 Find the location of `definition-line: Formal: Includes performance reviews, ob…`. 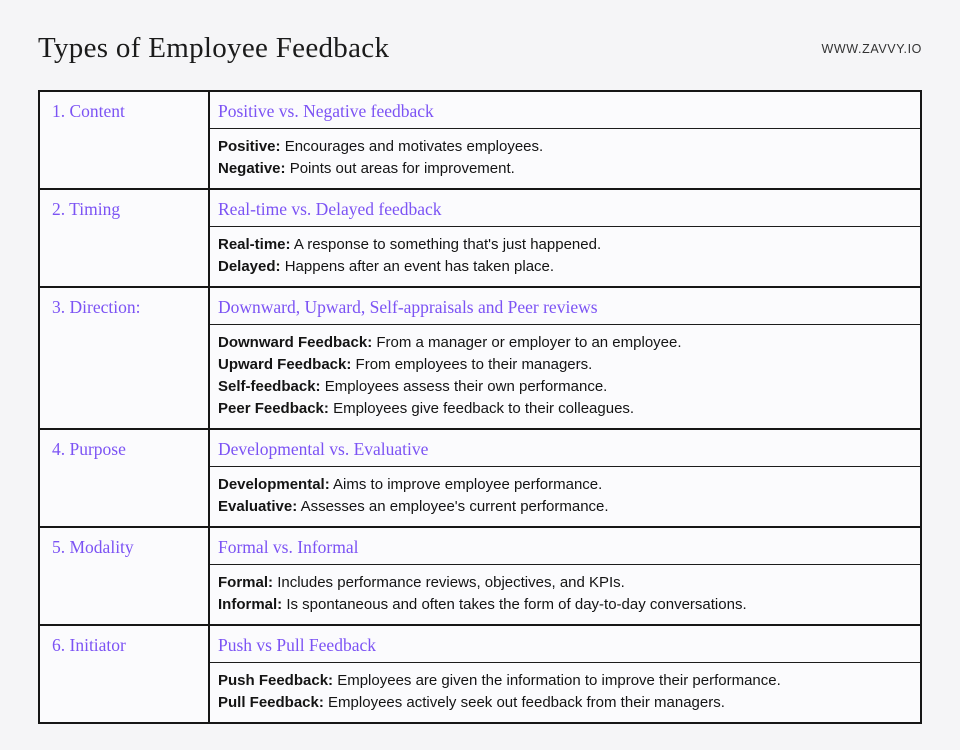

definition-line: Formal: Includes performance reviews, ob… is located at coordinates (563, 583).